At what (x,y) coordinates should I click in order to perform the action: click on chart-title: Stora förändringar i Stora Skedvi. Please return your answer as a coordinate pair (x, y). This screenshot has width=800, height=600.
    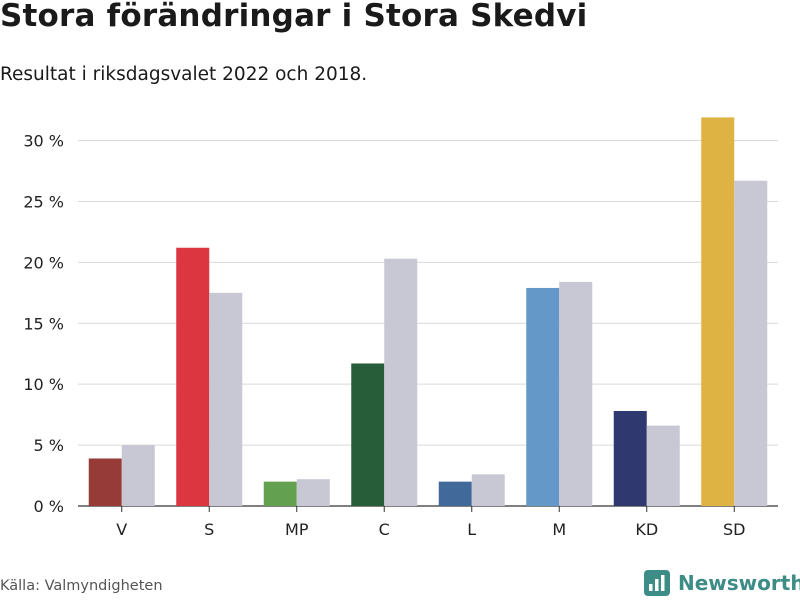
    Looking at the image, I should click on (294, 17).